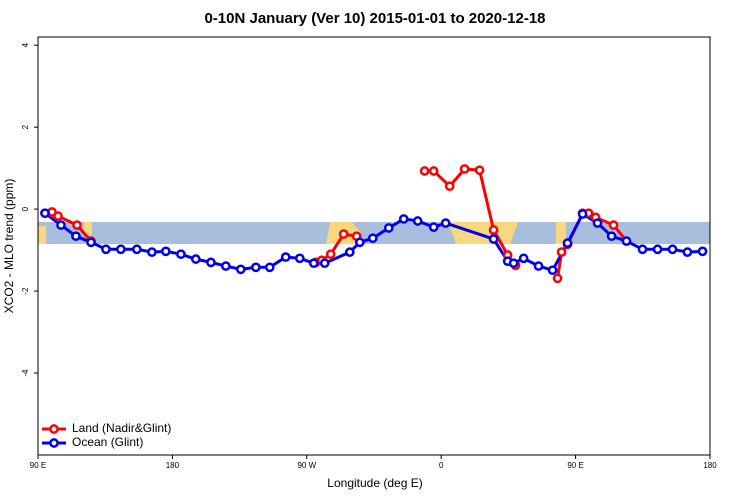 This screenshot has width=750, height=500. I want to click on x-tick-label: 0, so click(441, 465).